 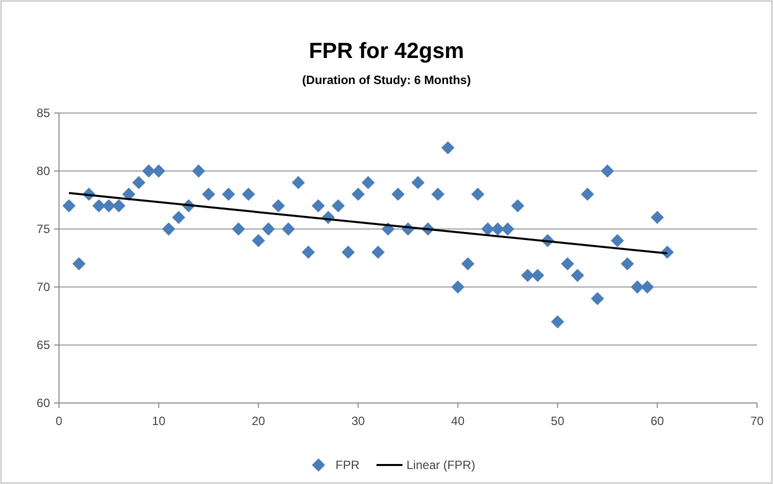 What do you see at coordinates (259, 421) in the screenshot?
I see `x-tick-label: 20` at bounding box center [259, 421].